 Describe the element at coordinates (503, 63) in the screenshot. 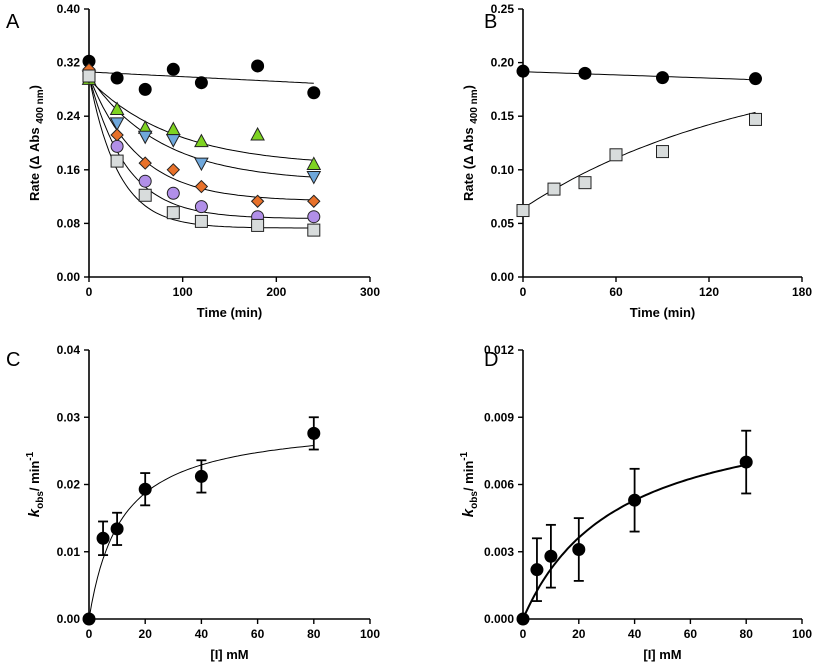

I see `y-tick-label: 0.20` at that location.